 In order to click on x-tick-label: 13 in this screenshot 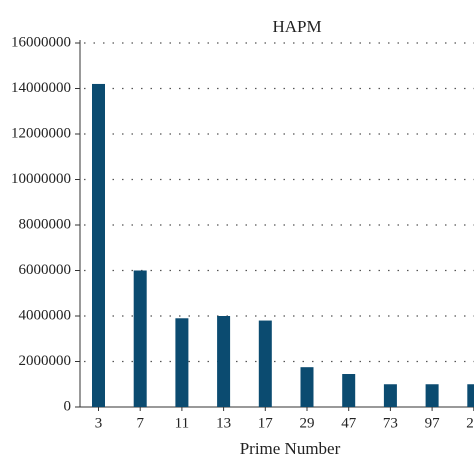, I will do `click(223, 423)`.